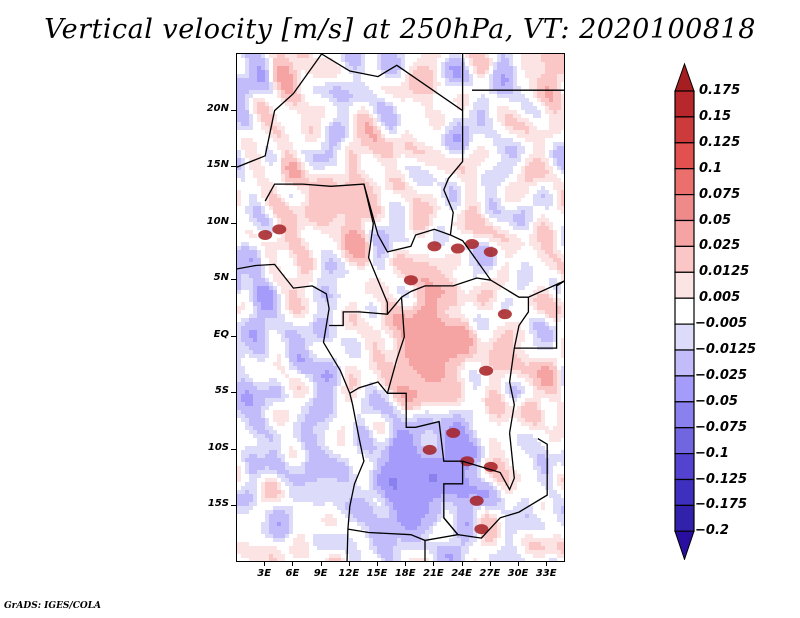 The image size is (800, 618). I want to click on lon-tick-label: 24E, so click(461, 573).